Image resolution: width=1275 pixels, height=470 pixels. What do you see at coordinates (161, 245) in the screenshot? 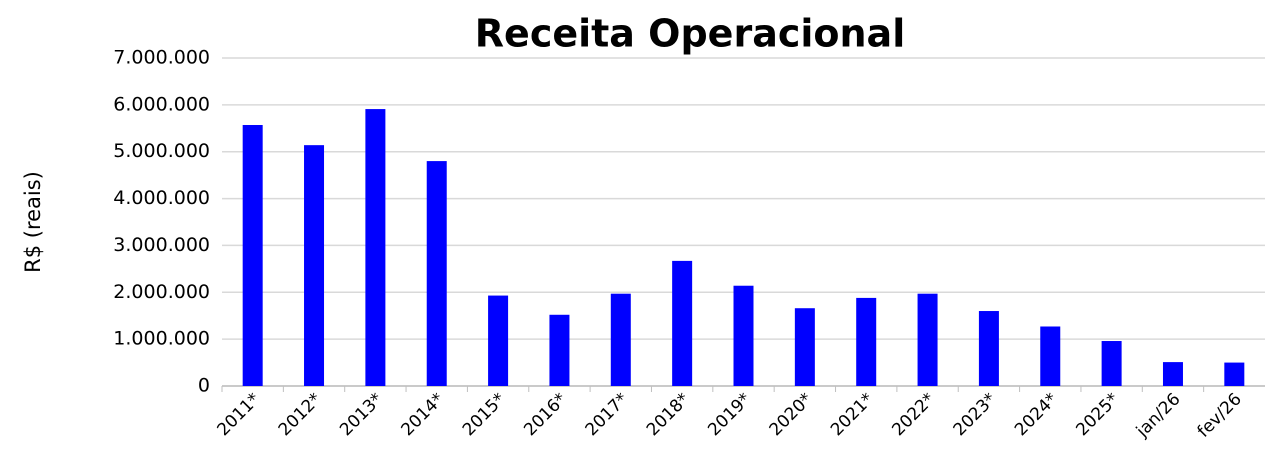
I see `y-tick-label: 3.000.000` at bounding box center [161, 245].